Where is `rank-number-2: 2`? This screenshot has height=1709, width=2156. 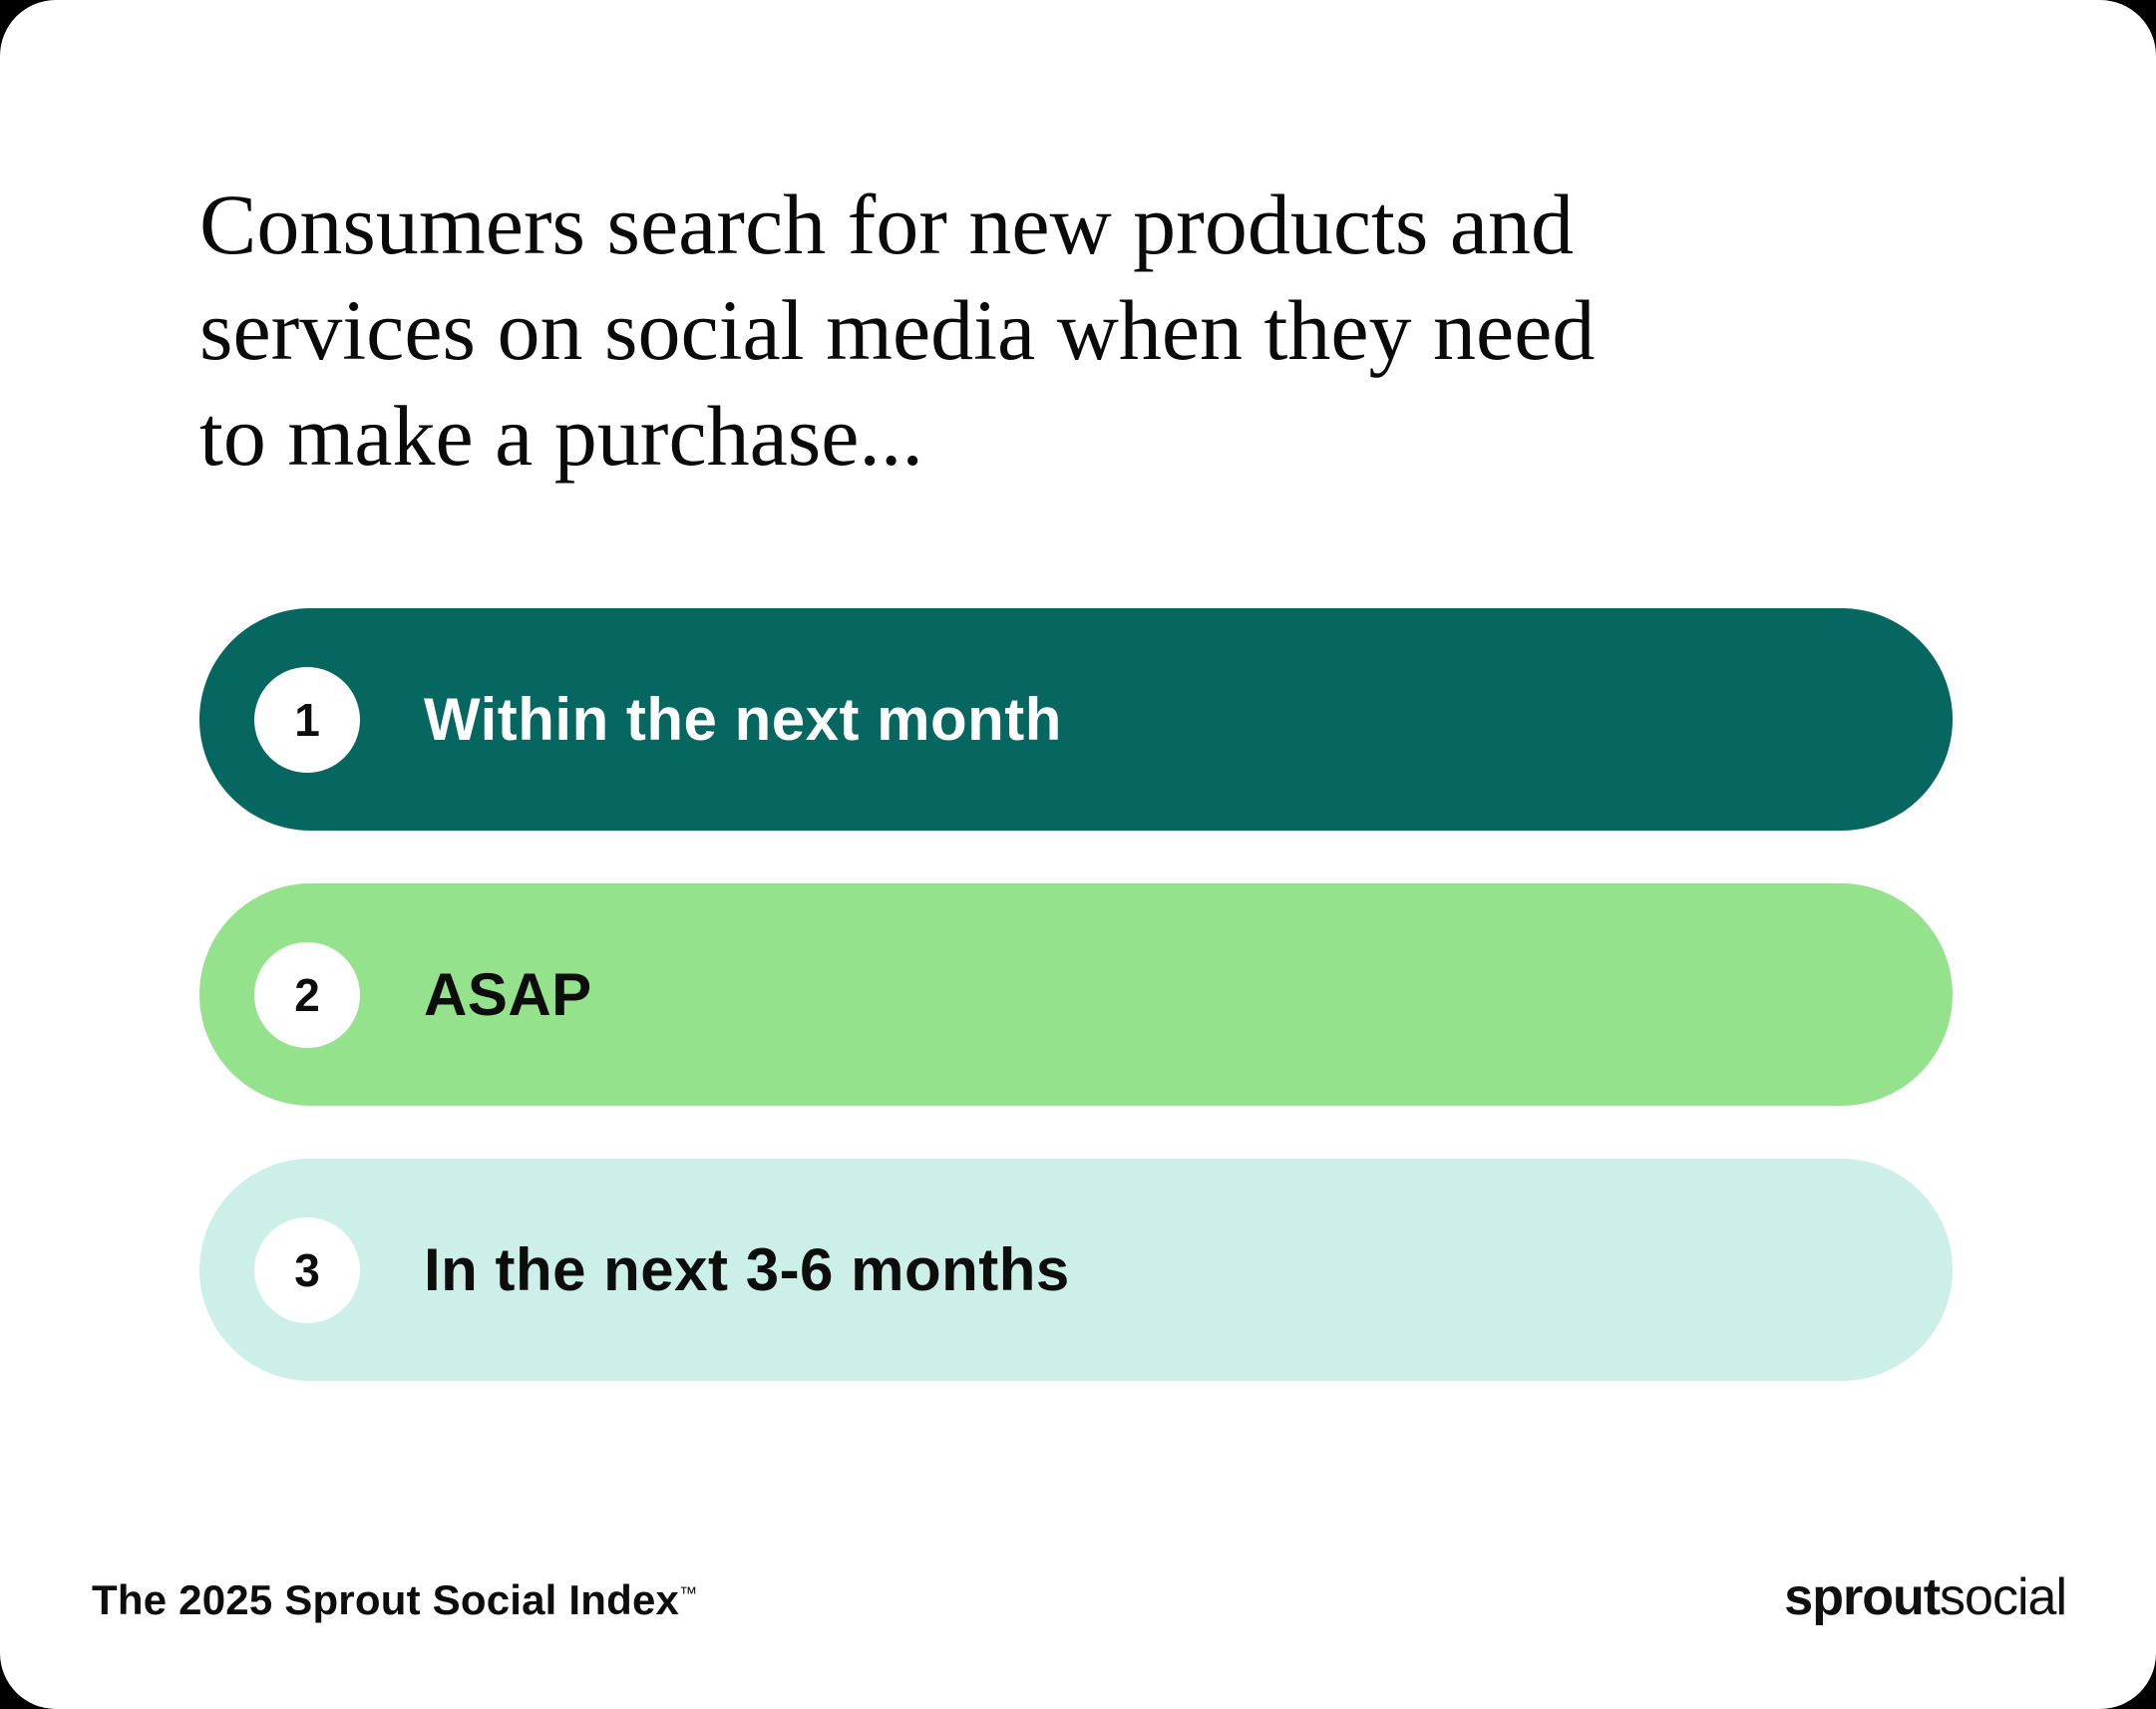 rank-number-2: 2 is located at coordinates (307, 994).